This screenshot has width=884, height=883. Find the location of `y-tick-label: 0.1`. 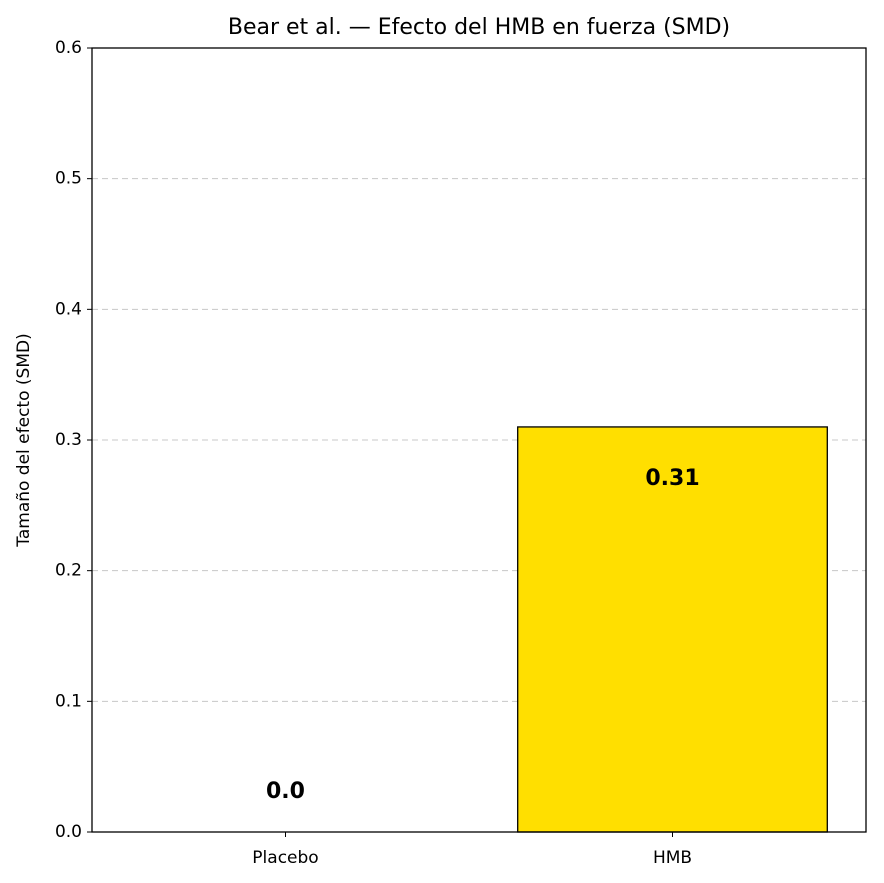

y-tick-label: 0.1 is located at coordinates (68, 701).